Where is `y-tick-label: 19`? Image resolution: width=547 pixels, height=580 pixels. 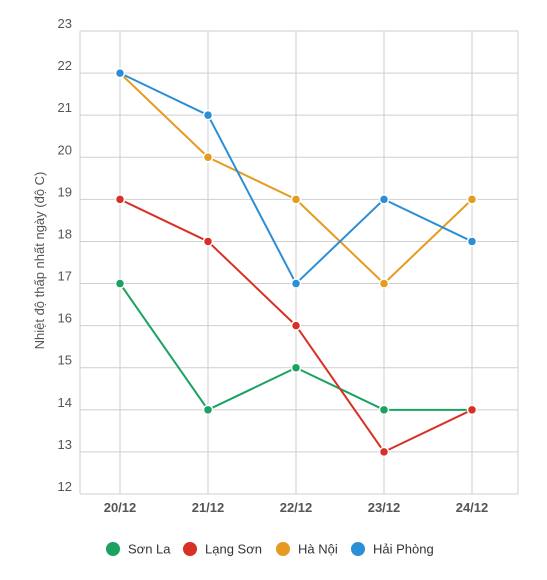
y-tick-label: 19 is located at coordinates (65, 191).